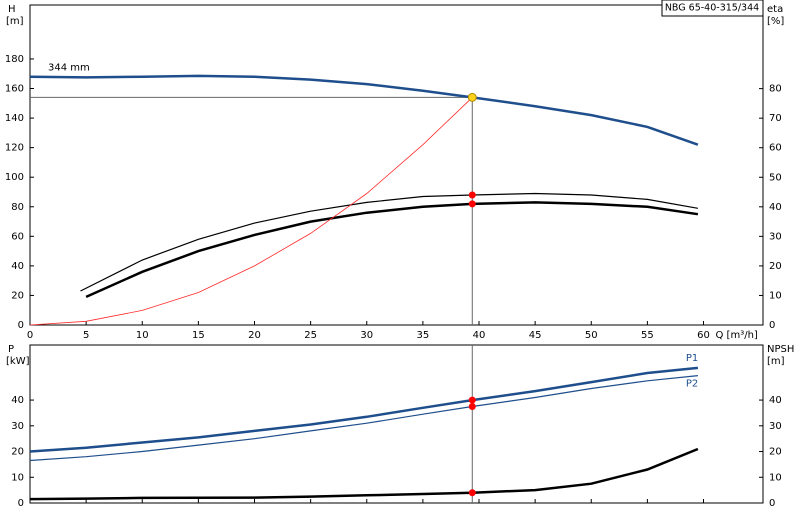 Image resolution: width=800 pixels, height=520 pixels. I want to click on y-tick-label: 180, so click(14, 59).